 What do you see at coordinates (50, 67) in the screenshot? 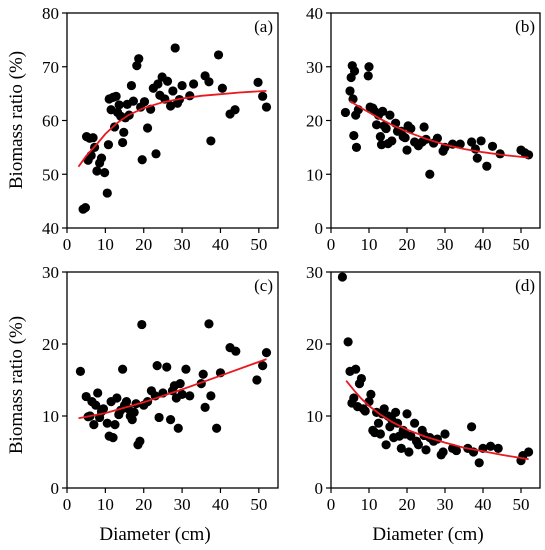
I see `y-tick-label: 70` at bounding box center [50, 67].